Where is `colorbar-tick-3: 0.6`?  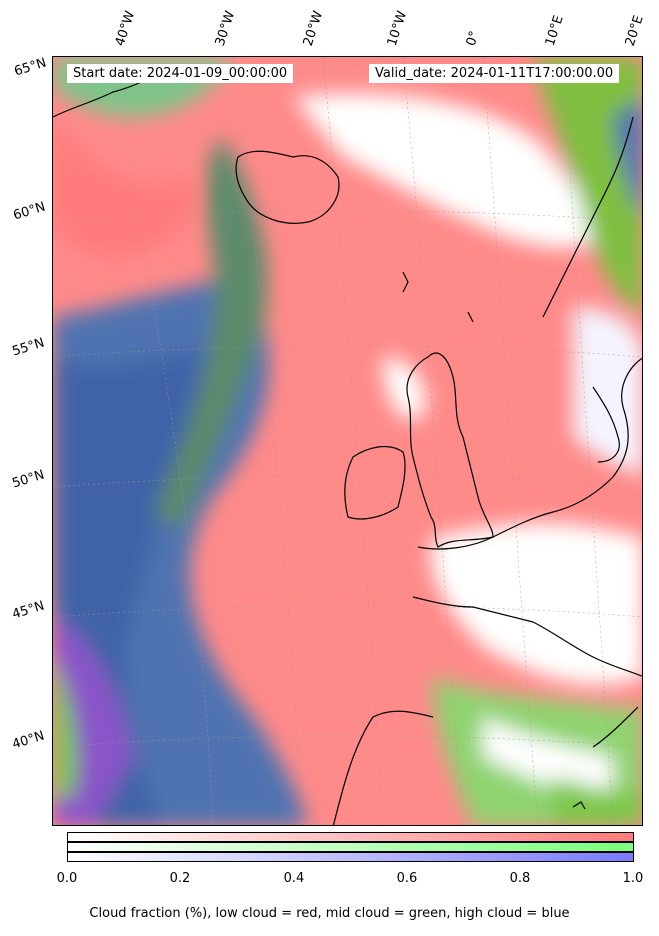 colorbar-tick-3: 0.6 is located at coordinates (407, 878).